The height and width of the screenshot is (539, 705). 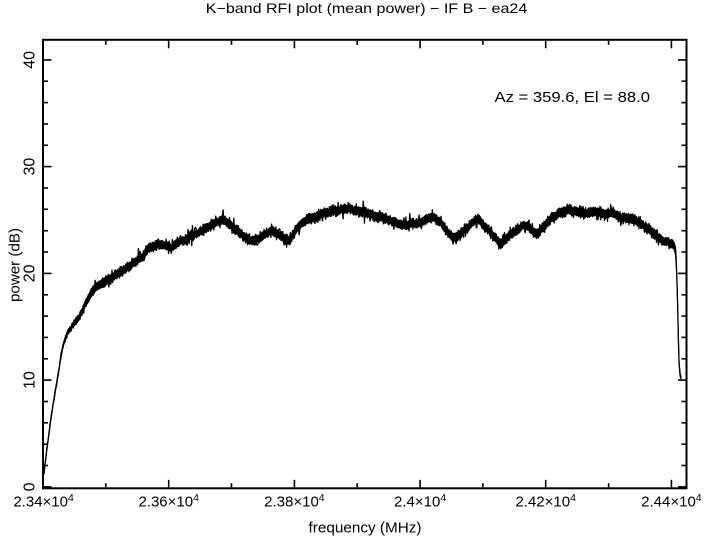 What do you see at coordinates (573, 97) in the screenshot?
I see `svg-text: Az = 359.6, El = 88.0` at bounding box center [573, 97].